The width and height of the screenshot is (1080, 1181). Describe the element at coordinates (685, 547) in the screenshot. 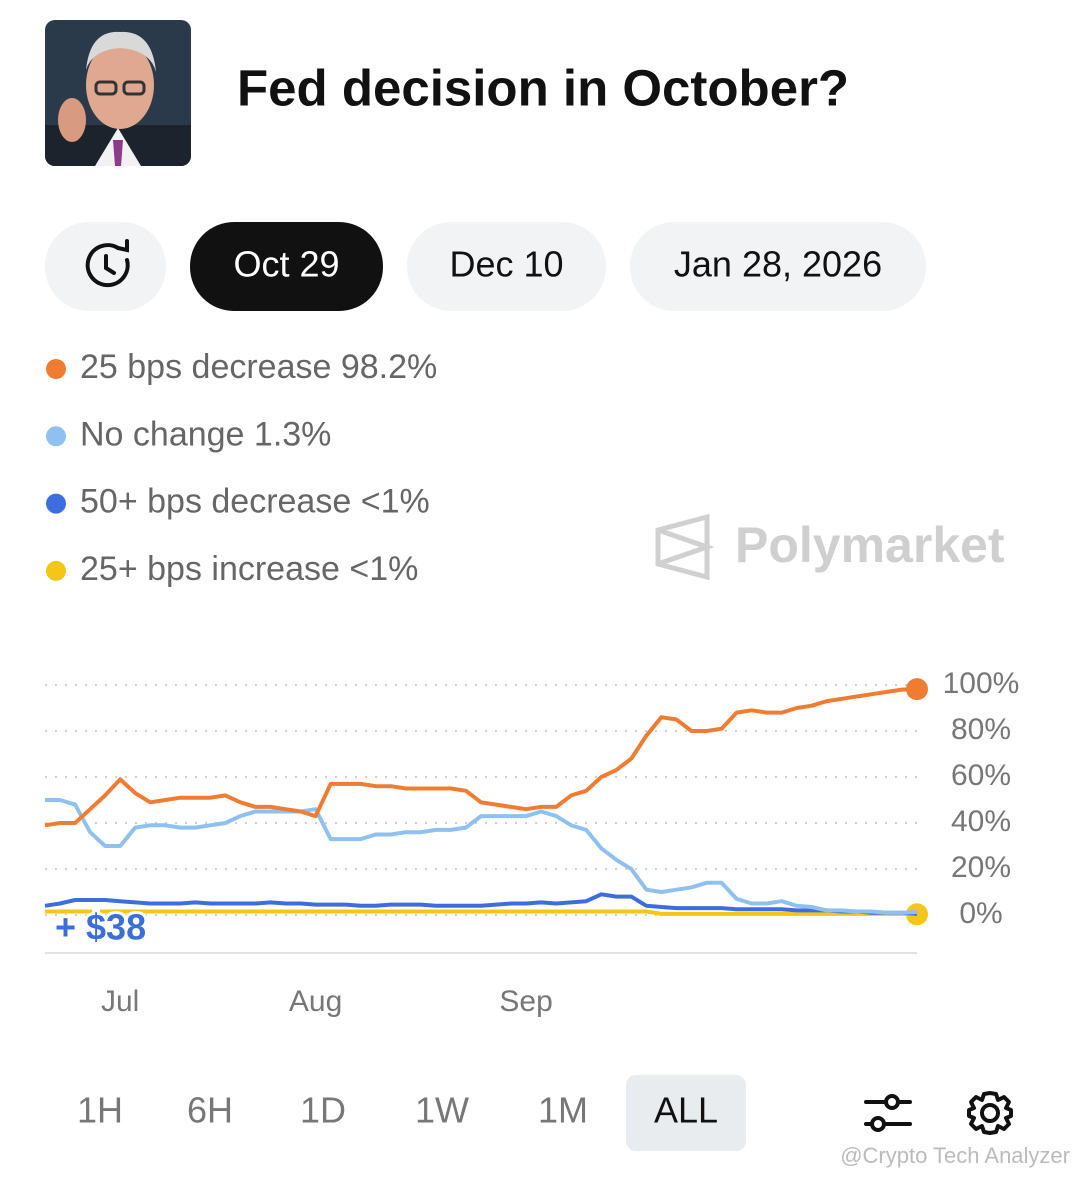

I see `watermark-logo` at that location.